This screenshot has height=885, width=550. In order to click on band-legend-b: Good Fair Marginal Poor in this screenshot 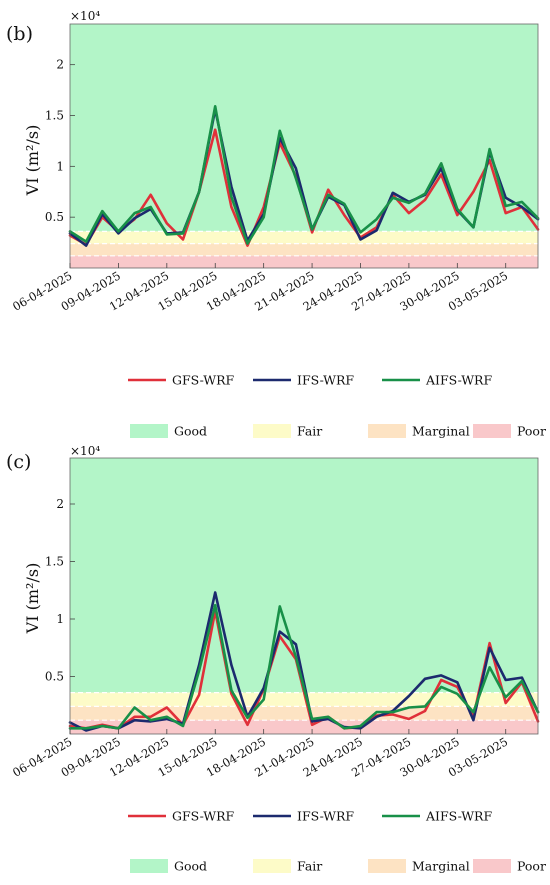, I will do `click(338, 431)`.